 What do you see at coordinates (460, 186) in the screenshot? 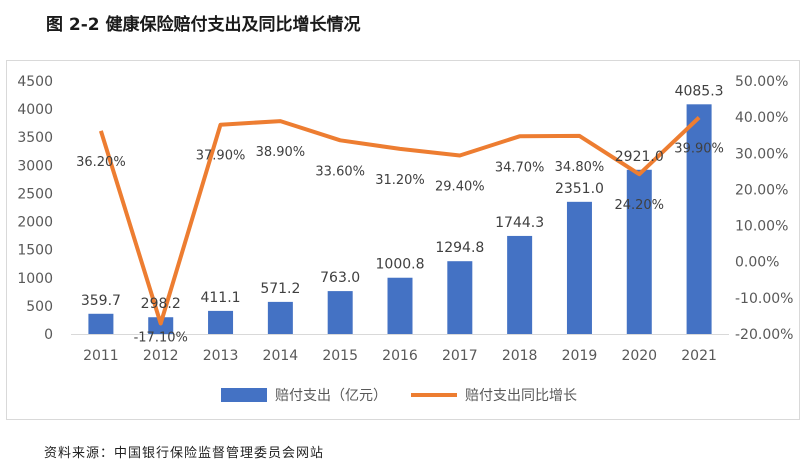
I see `line-value-label: 29.40%` at bounding box center [460, 186].